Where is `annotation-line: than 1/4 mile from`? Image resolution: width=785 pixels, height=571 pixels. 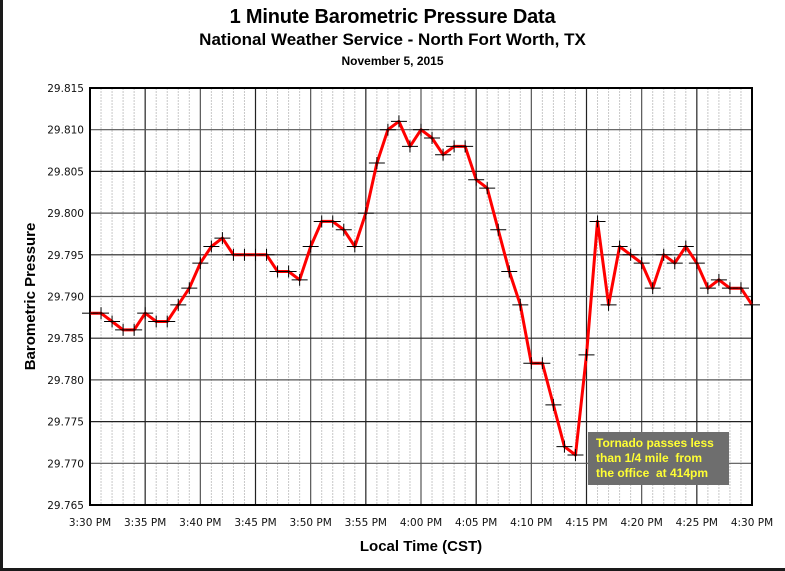
annotation-line: than 1/4 mile from is located at coordinates (649, 458).